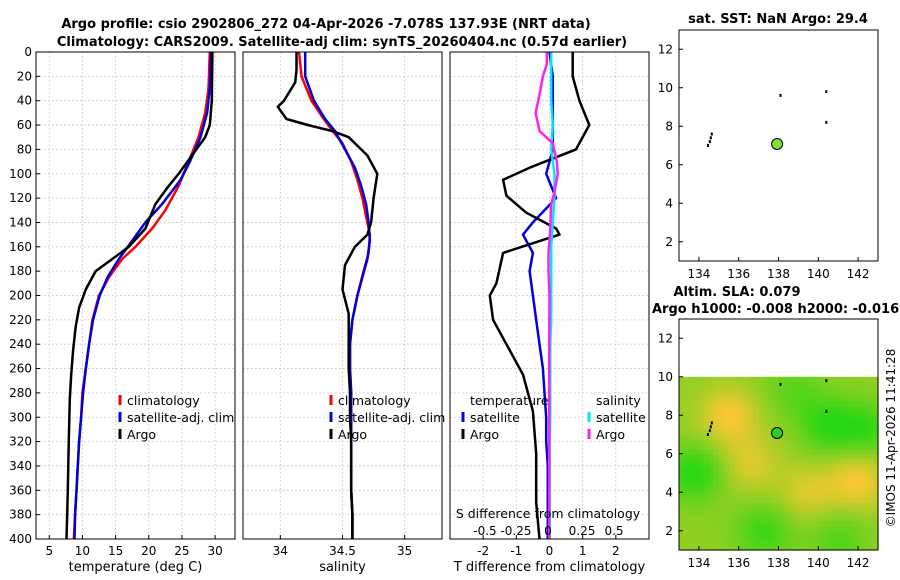 The image size is (900, 580). What do you see at coordinates (778, 563) in the screenshot?
I see `x-tick-label: 138` at bounding box center [778, 563].